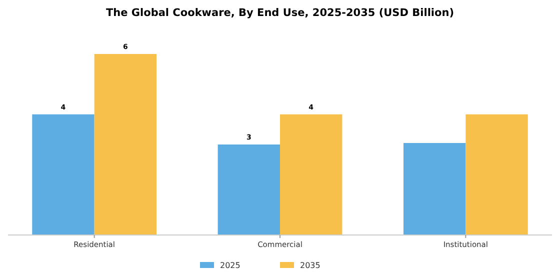 The height and width of the screenshot is (280, 560). I want to click on legend-label: 2025, so click(230, 265).